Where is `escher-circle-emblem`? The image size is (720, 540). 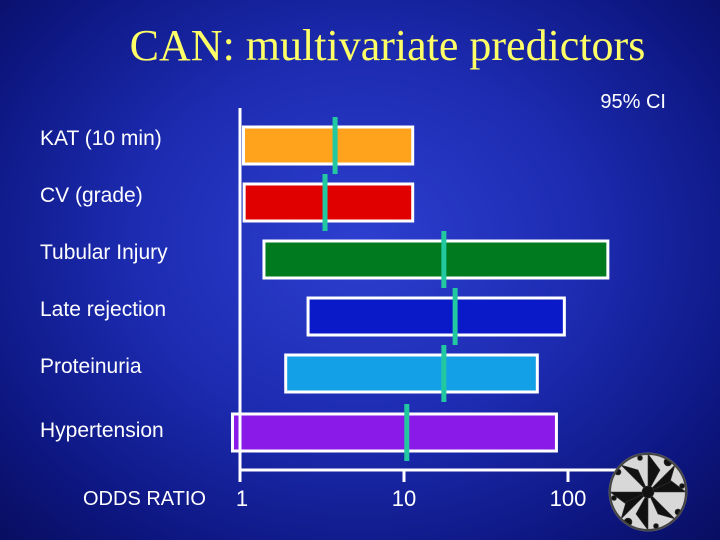
escher-circle-emblem is located at coordinates (648, 492).